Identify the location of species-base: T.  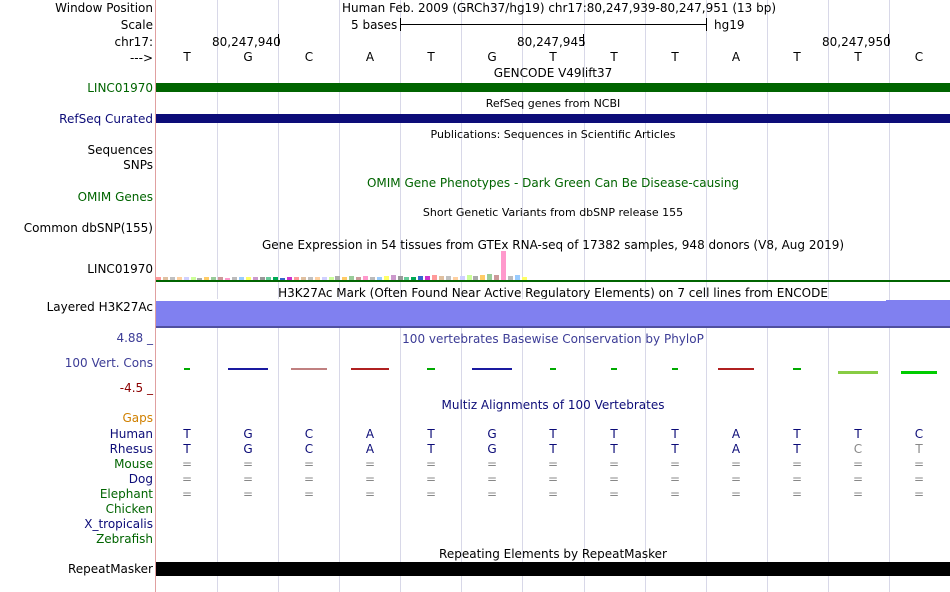
(675, 449).